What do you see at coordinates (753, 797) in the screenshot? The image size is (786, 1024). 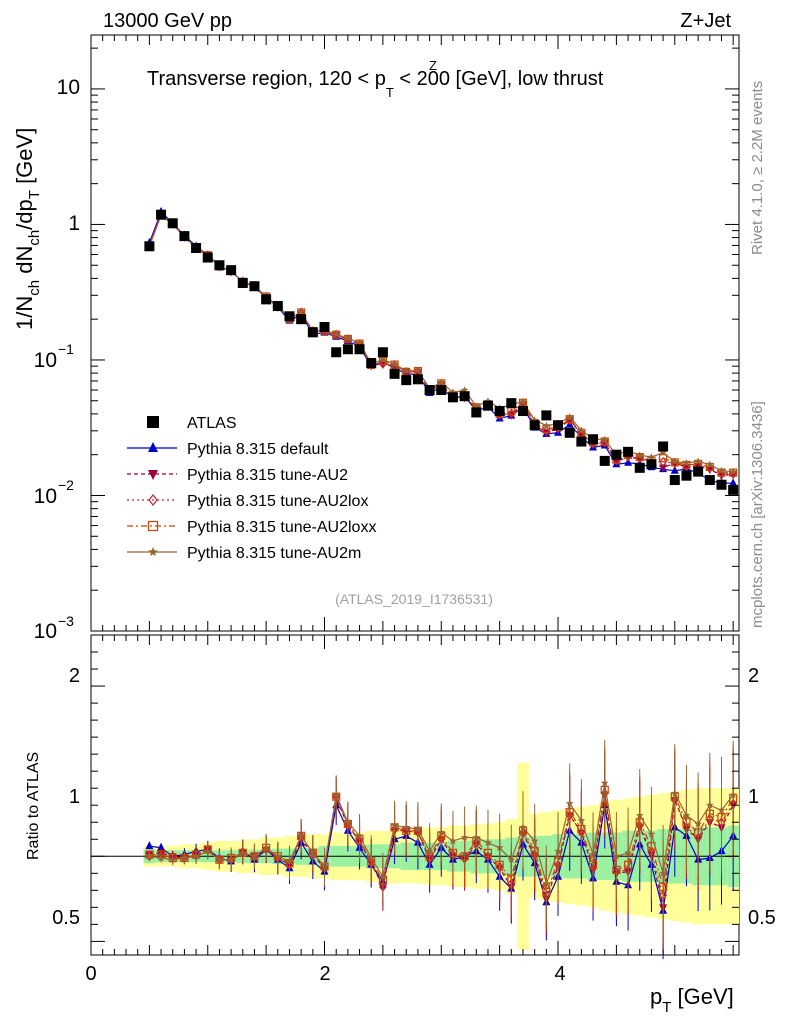 I see `ratio-y-tick-right-1: 1` at bounding box center [753, 797].